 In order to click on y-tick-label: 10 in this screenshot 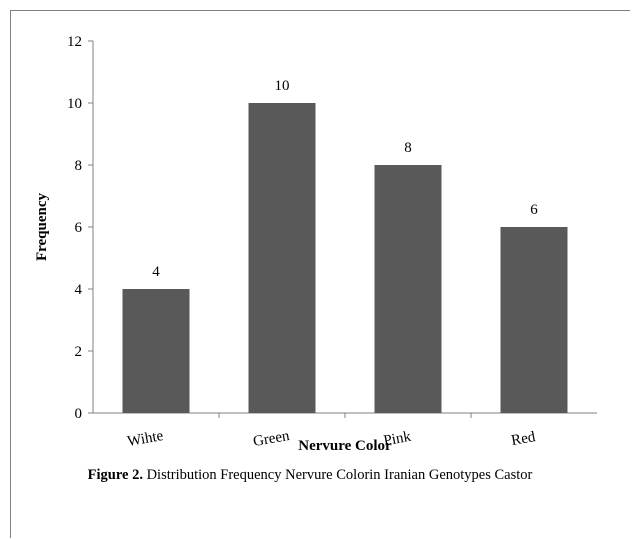, I will do `click(74, 104)`.